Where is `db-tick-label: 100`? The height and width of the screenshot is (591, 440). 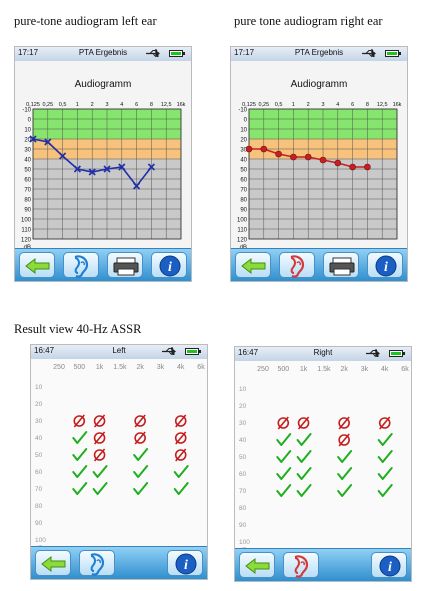 db-tick-label: 100 is located at coordinates (26, 221).